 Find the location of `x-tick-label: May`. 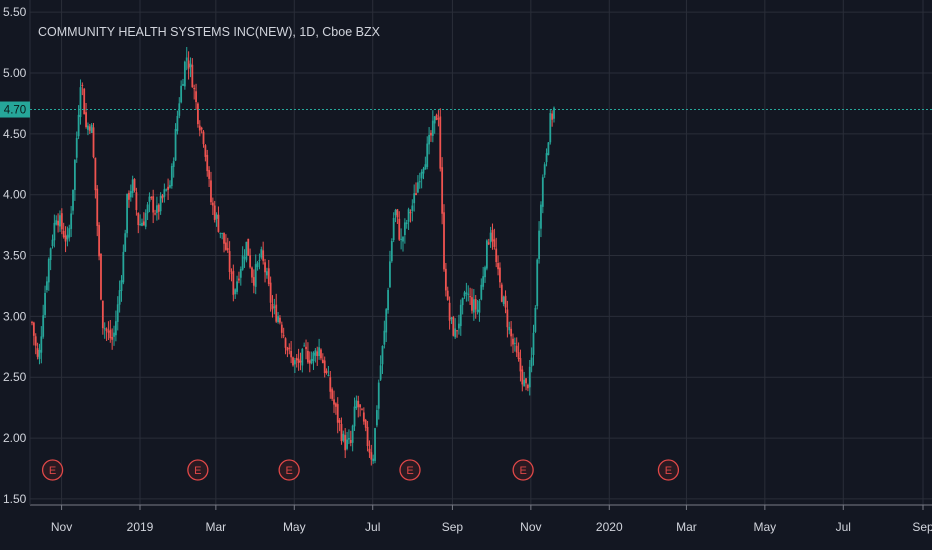

x-tick-label: May is located at coordinates (294, 527).